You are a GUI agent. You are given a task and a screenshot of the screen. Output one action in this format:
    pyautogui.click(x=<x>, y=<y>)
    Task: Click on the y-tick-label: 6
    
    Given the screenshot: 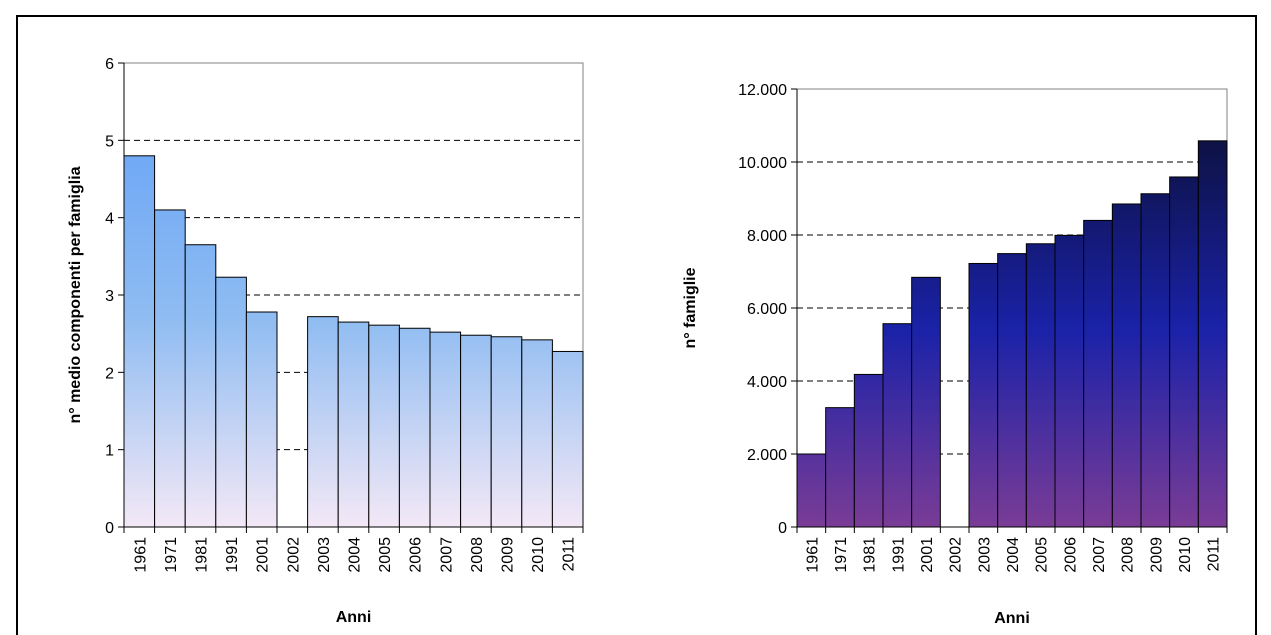 What is the action you would take?
    pyautogui.click(x=109, y=64)
    